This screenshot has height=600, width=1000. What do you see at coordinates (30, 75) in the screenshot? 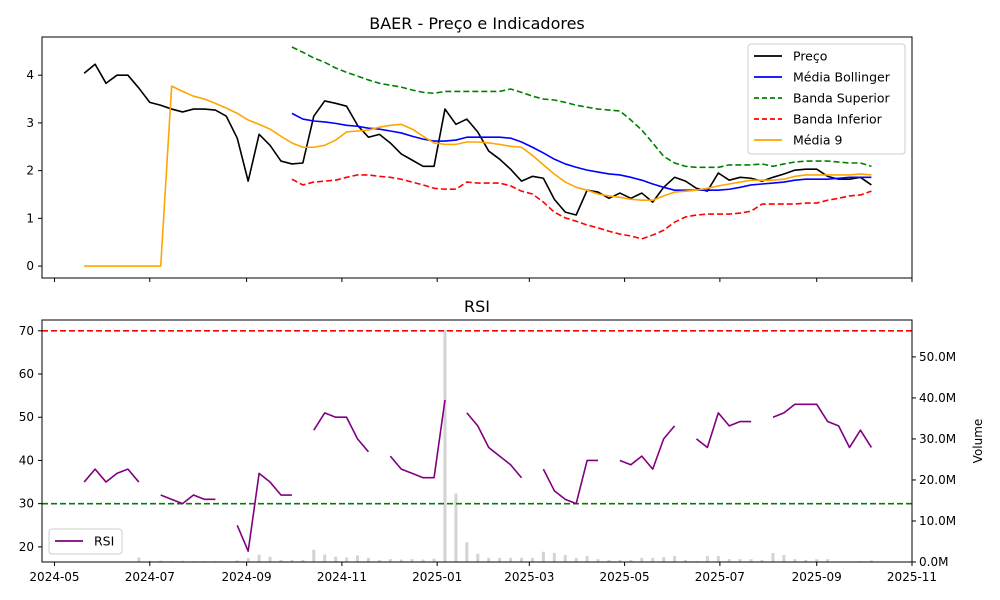
I see `price-y-tick-label: 4` at bounding box center [30, 75].